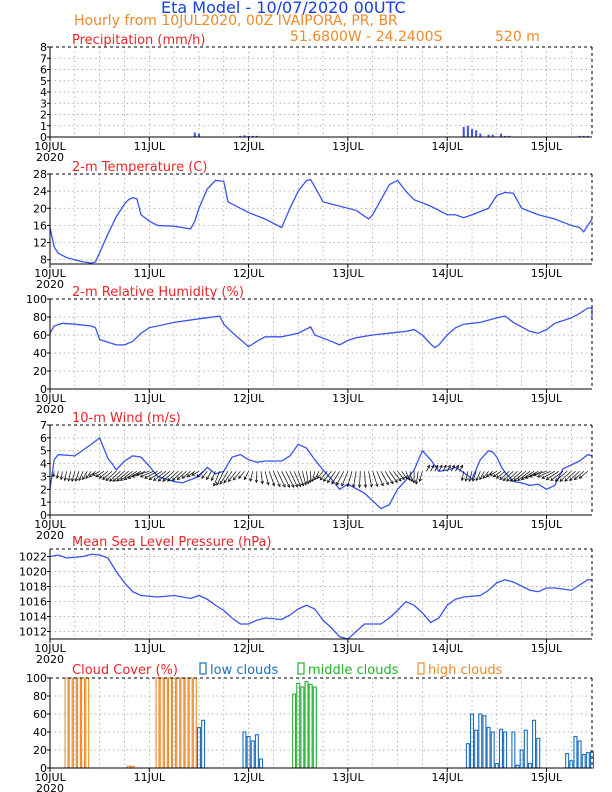 Image resolution: width=612 pixels, height=792 pixels. What do you see at coordinates (43, 464) in the screenshot?
I see `y-tick-label: 4` at bounding box center [43, 464].